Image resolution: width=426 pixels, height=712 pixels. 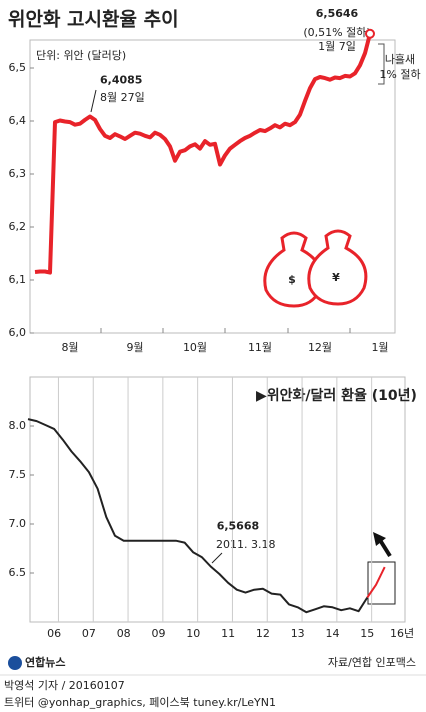 What do you see at coordinates (89, 633) in the screenshot?
I see `x-tick-label: 07` at bounding box center [89, 633].